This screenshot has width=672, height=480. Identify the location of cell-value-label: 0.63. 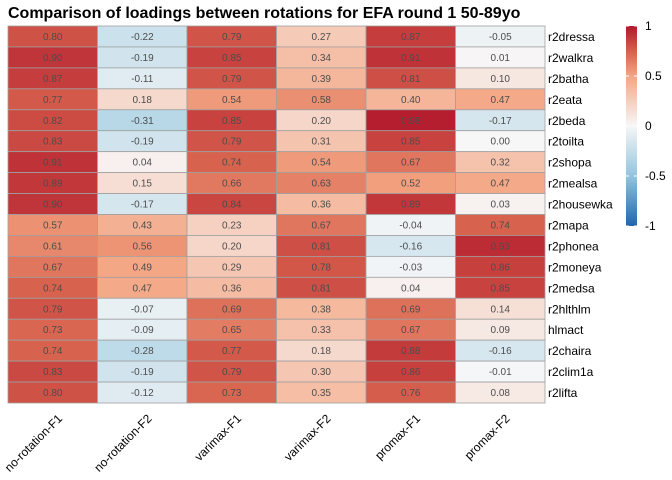
(322, 184).